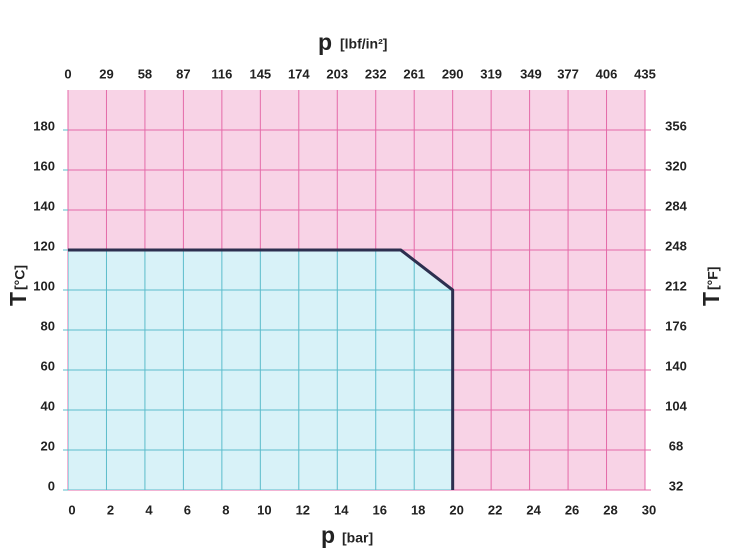 The height and width of the screenshot is (550, 730). I want to click on y2-tick-label: 248, so click(676, 245).